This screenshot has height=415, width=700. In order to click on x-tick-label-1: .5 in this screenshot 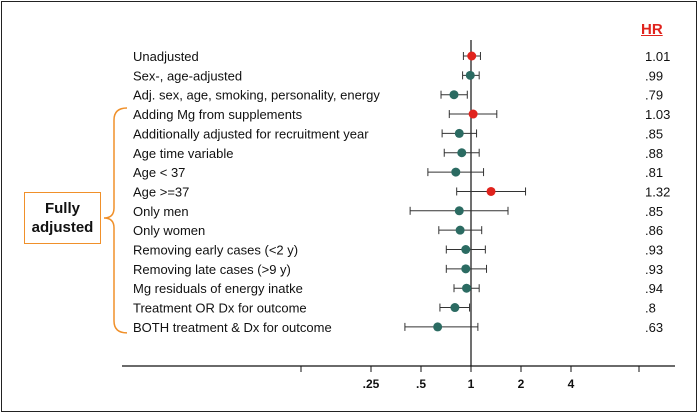, I will do `click(421, 384)`.